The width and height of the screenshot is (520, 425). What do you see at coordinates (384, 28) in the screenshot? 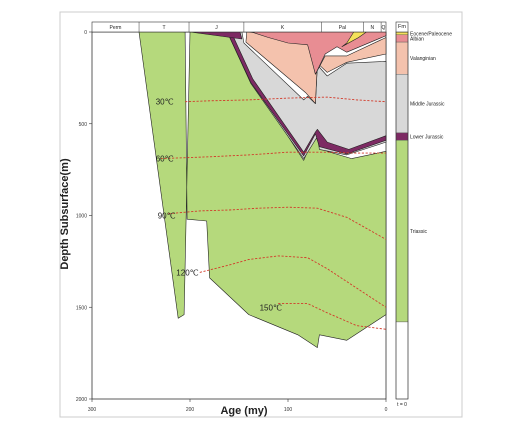
I see `period-label: Q` at bounding box center [384, 28].